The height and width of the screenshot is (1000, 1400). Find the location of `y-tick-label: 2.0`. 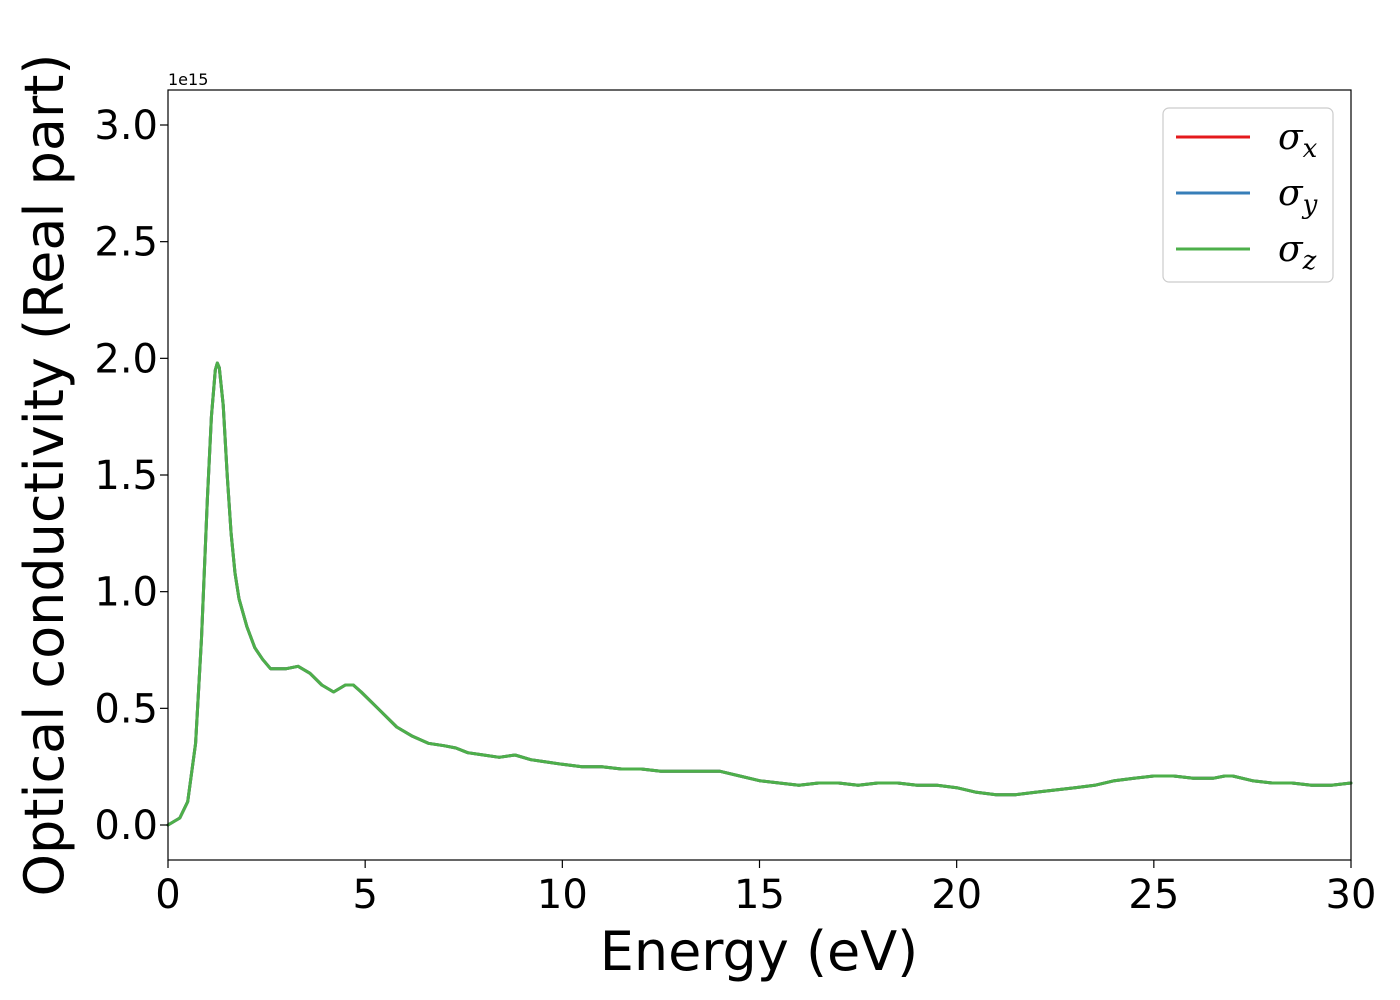

y-tick-label: 2.0 is located at coordinates (126, 359).